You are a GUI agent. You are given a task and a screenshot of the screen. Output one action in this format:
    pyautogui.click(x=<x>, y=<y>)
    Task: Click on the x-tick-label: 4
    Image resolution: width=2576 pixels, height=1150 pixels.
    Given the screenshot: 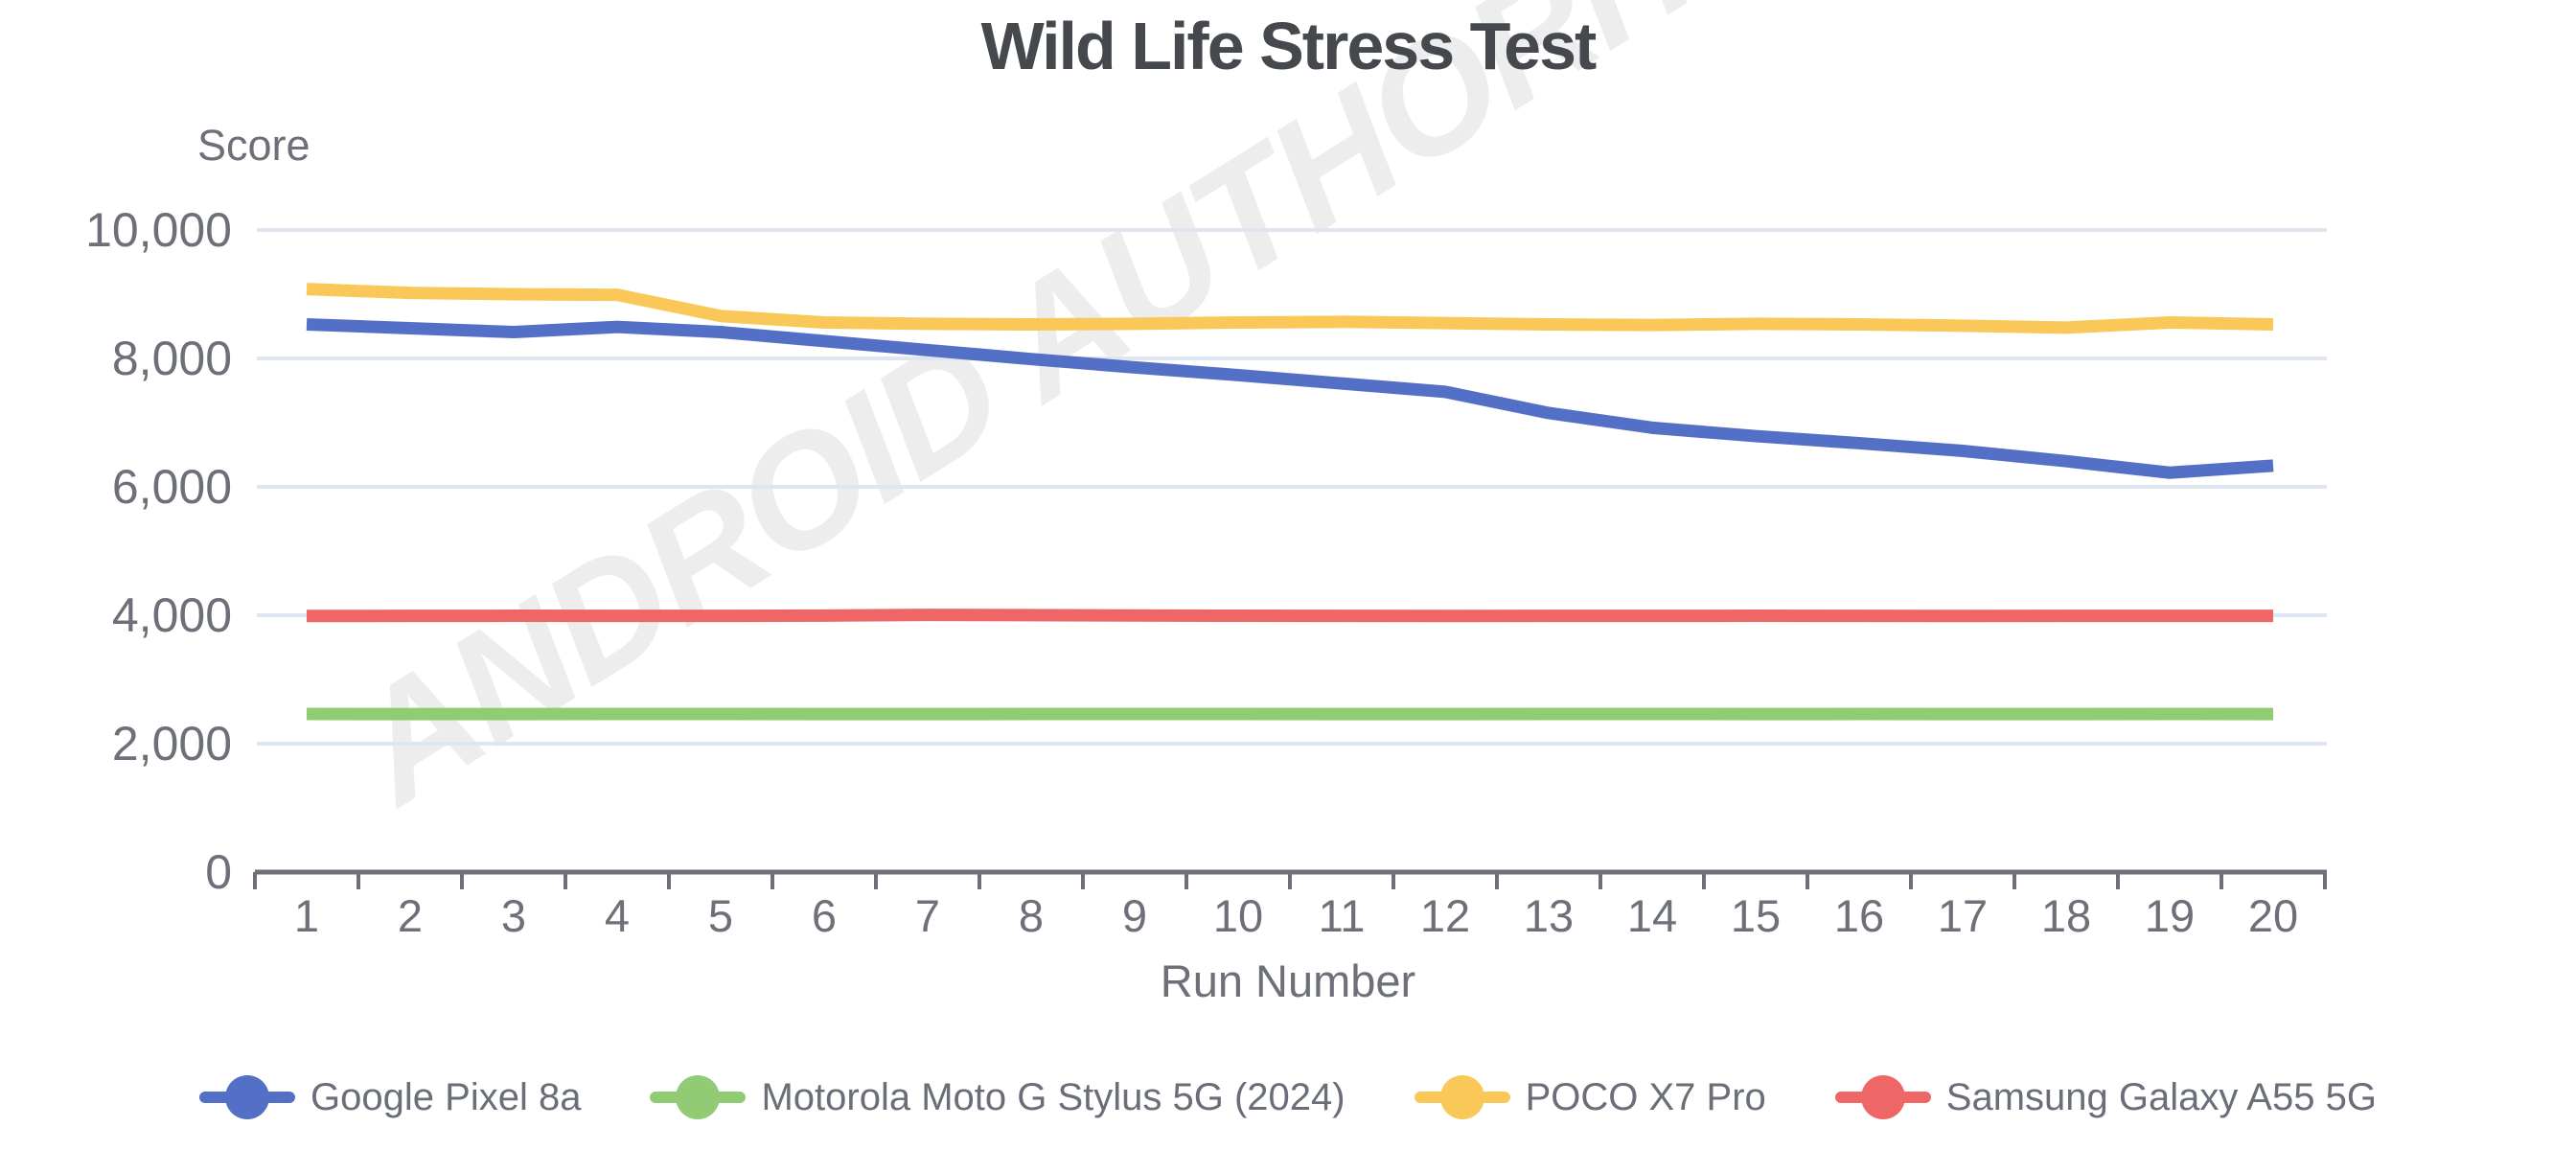 What is the action you would take?
    pyautogui.click(x=617, y=915)
    